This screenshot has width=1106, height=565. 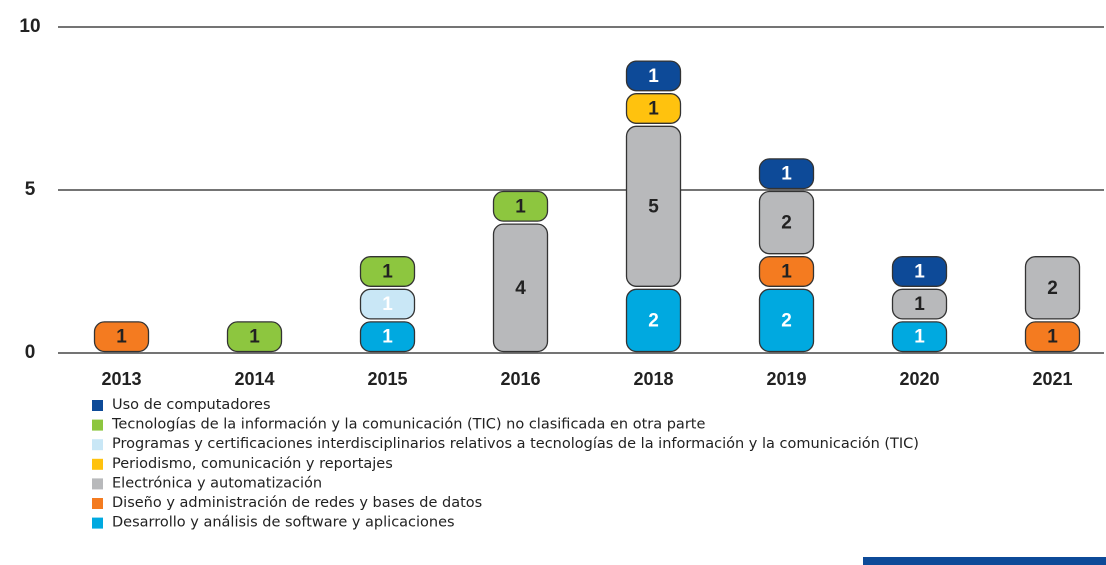 I want to click on legend-label: Periodismo, comunicación y reportajes, so click(x=252, y=464).